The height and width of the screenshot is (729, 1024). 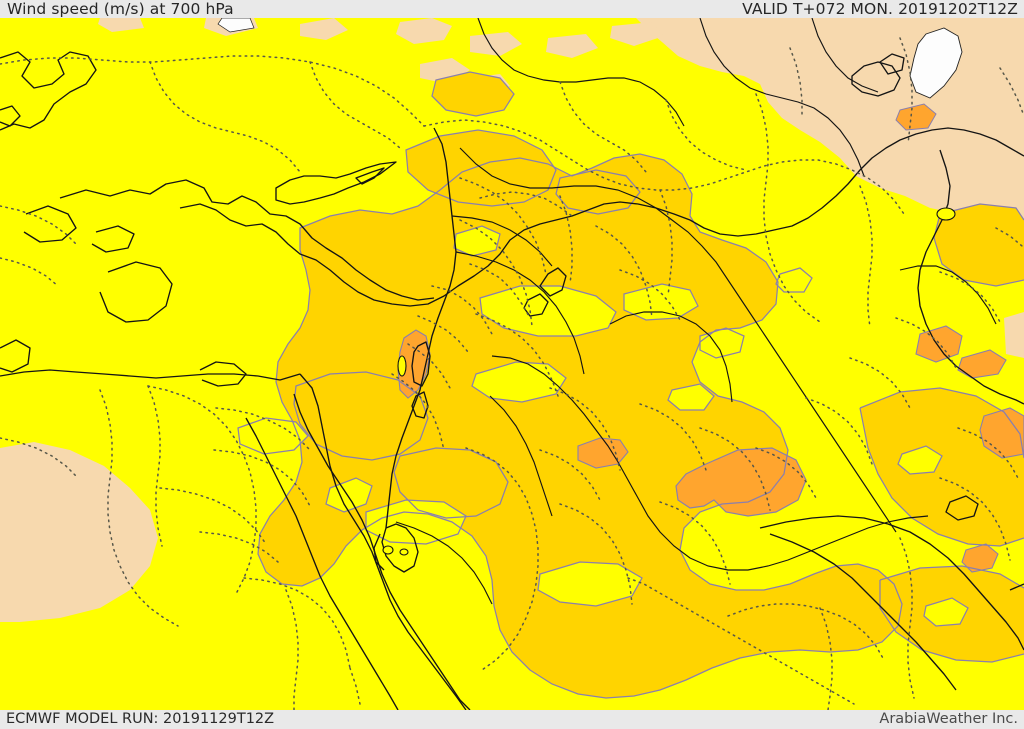 What do you see at coordinates (324, 29) in the screenshot?
I see `terrain-blob-n5` at bounding box center [324, 29].